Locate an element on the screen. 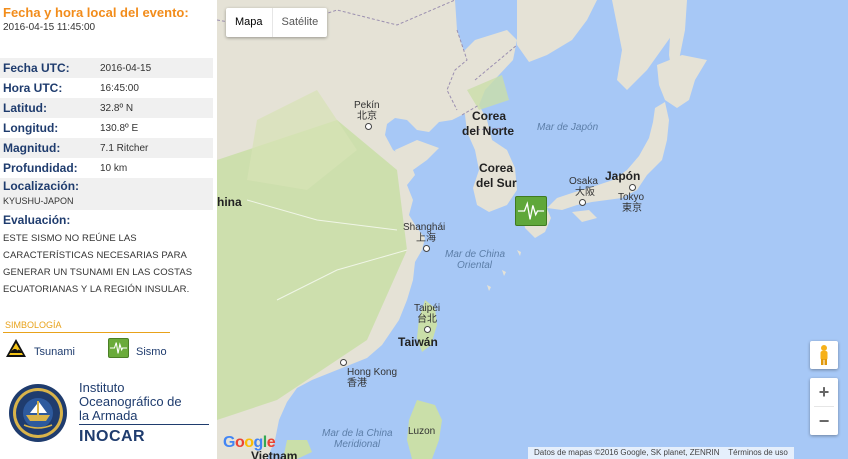  logo-divider is located at coordinates (144, 424).